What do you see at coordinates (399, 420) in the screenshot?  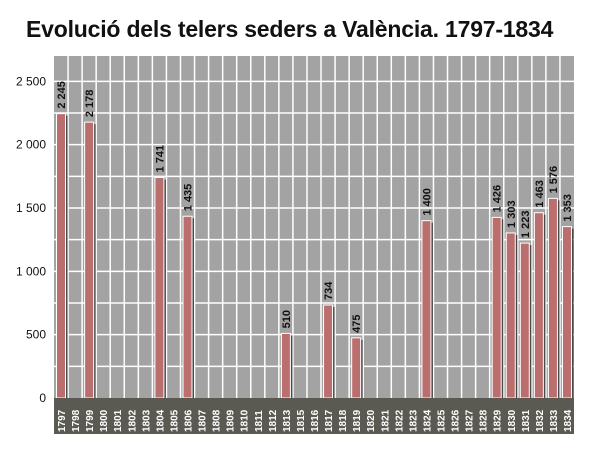 I see `x-tick-label: 1822` at bounding box center [399, 420].